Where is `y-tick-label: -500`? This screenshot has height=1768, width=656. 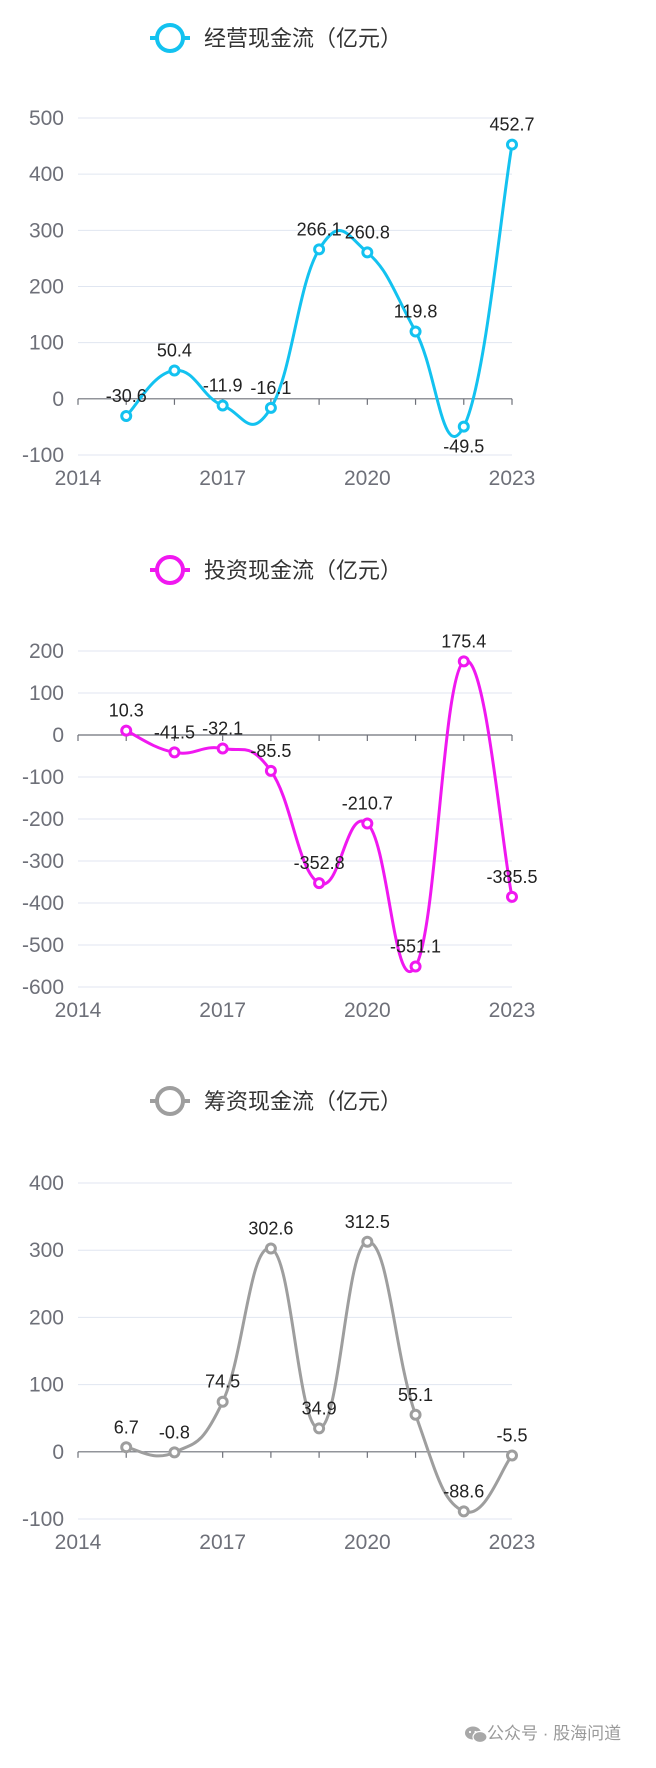 y-tick-label: -500 is located at coordinates (43, 945).